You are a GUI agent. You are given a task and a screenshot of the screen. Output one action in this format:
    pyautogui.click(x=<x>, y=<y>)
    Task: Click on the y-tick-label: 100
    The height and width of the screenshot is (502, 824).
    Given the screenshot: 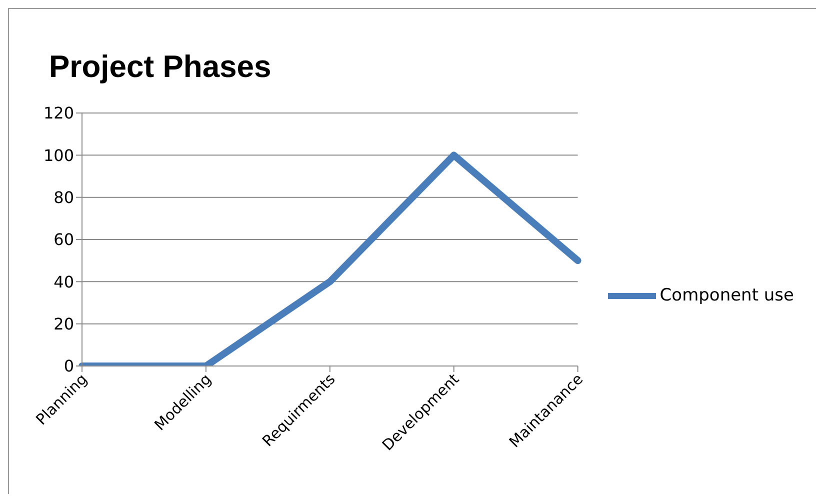 What is the action you would take?
    pyautogui.click(x=58, y=155)
    